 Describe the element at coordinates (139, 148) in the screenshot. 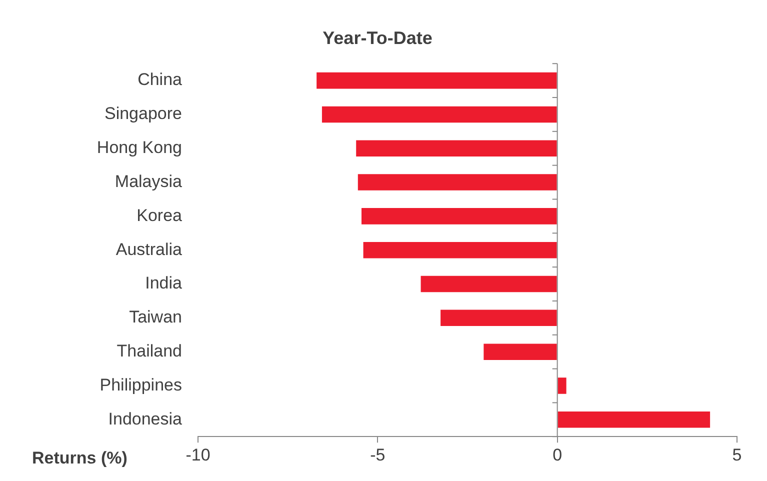

I see `y-tick-label: Hong Kong` at that location.